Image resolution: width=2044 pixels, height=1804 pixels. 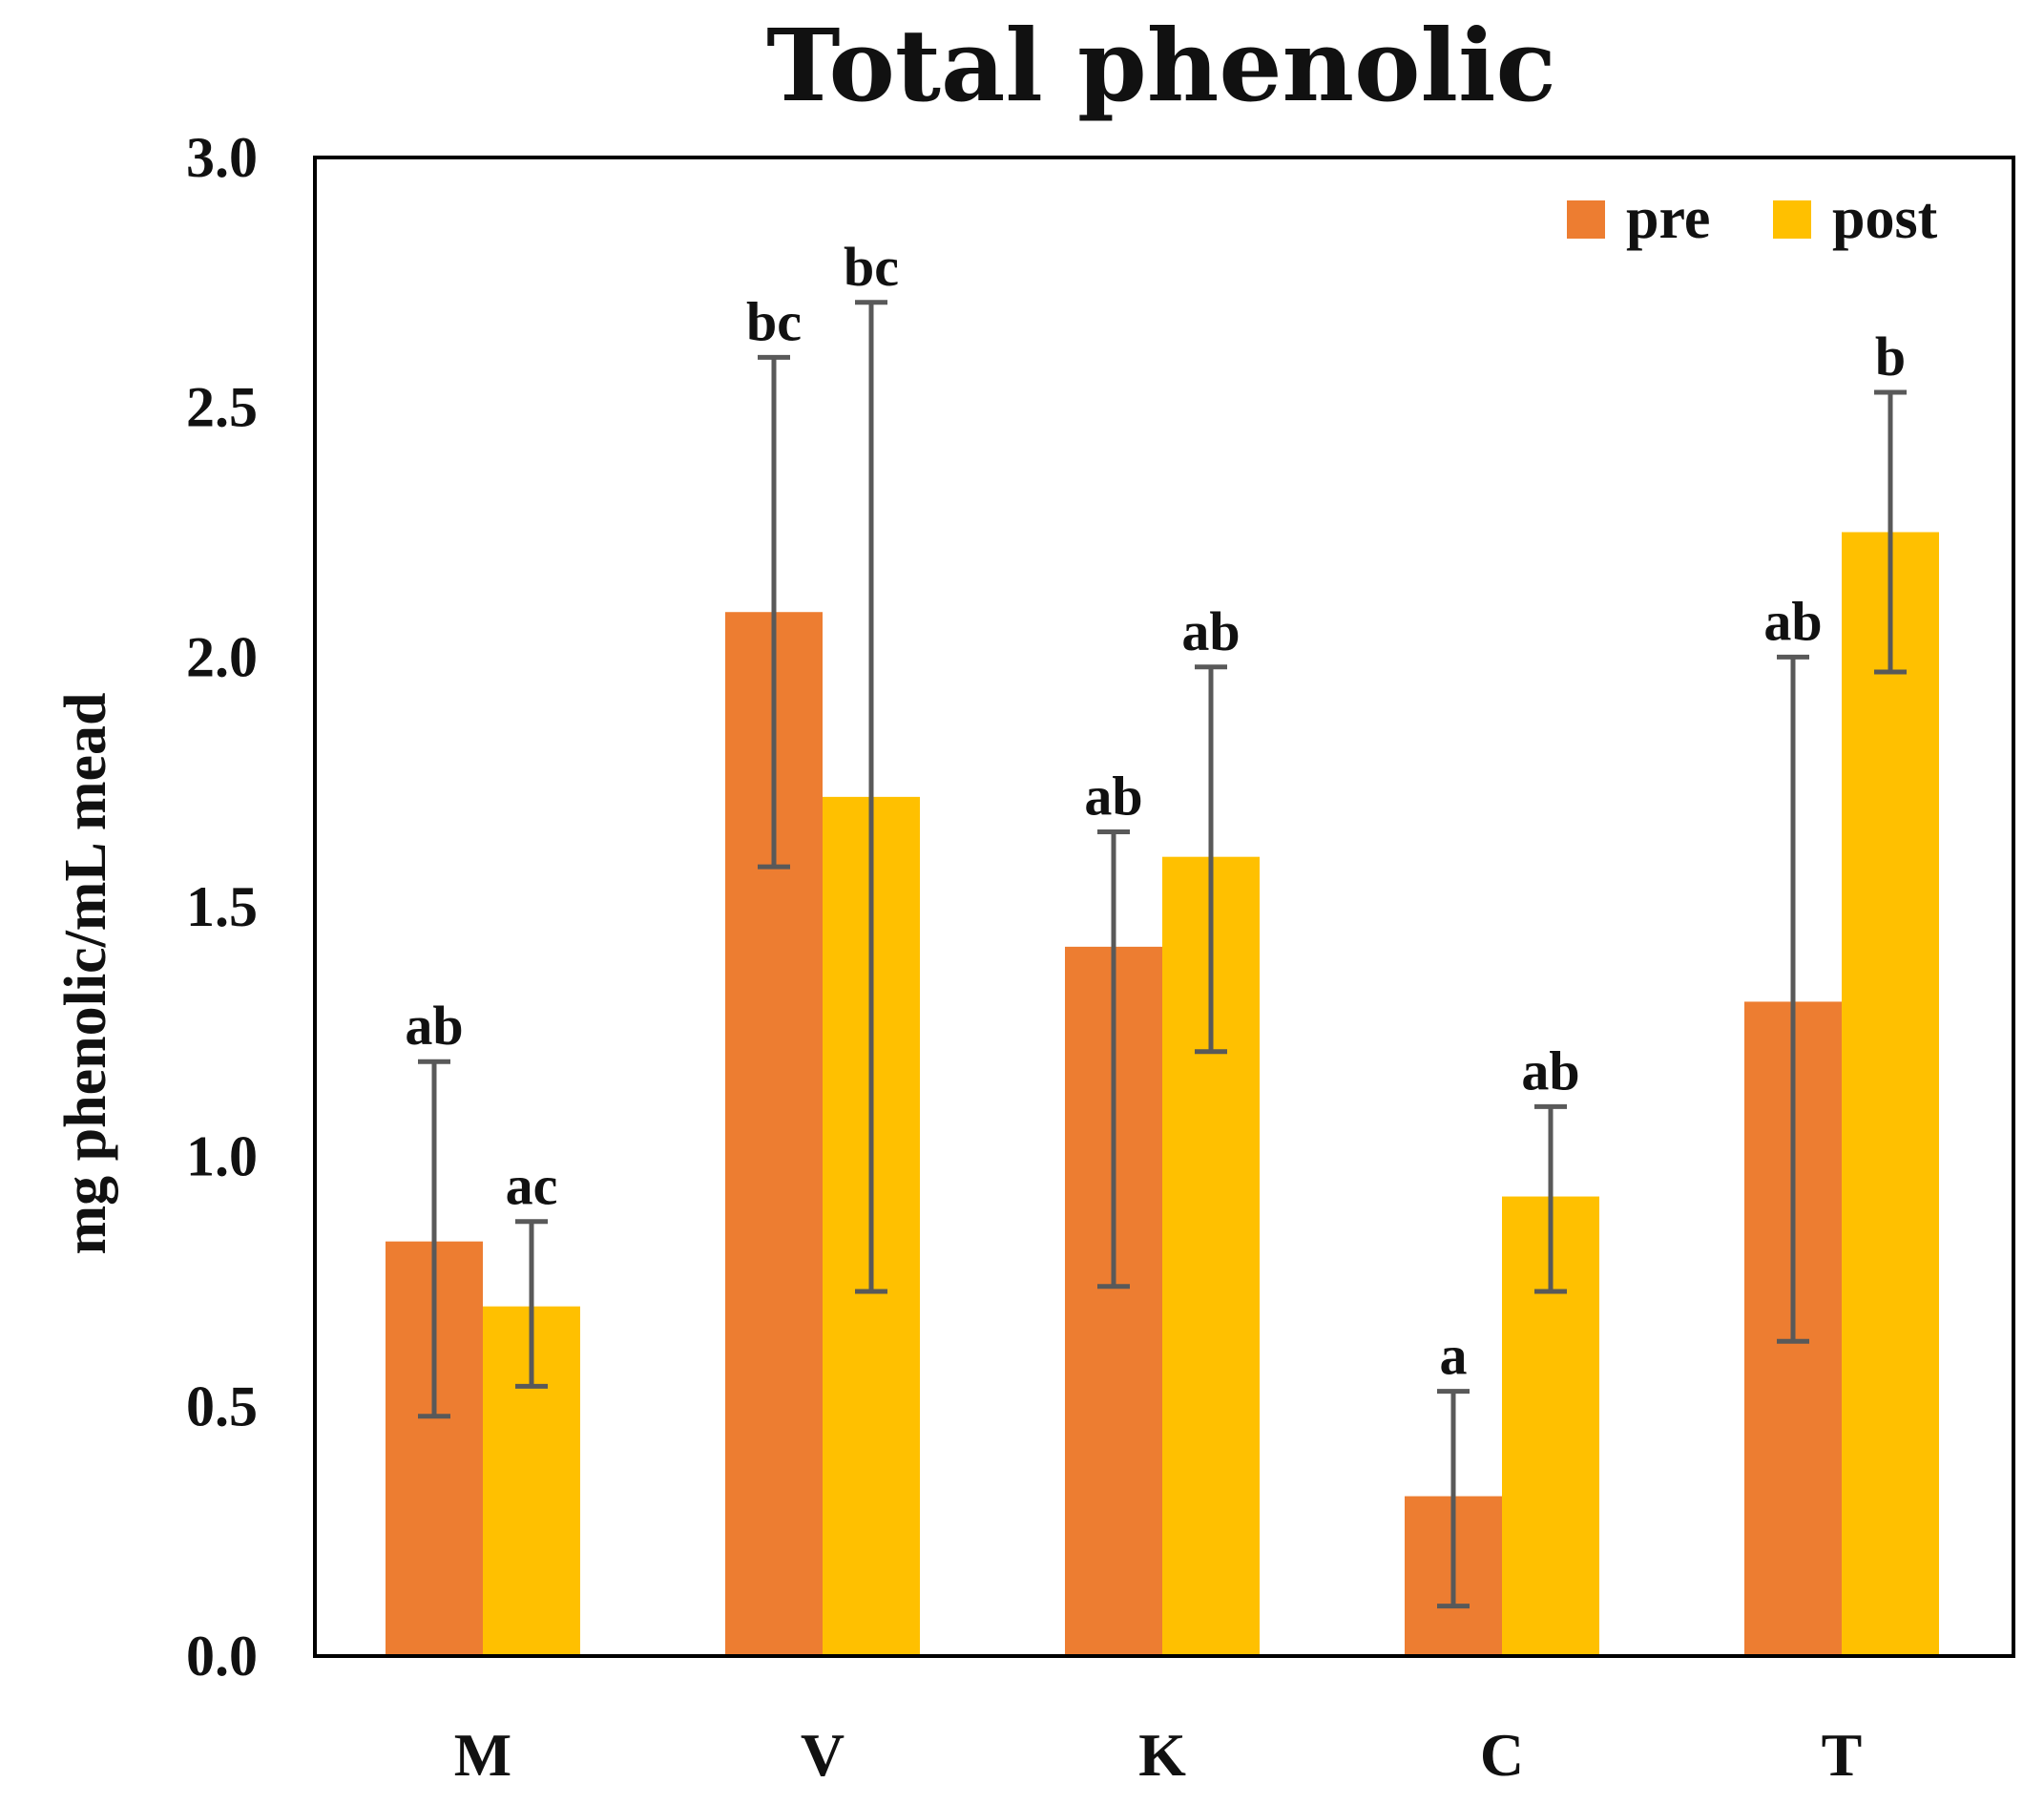 What do you see at coordinates (1586, 219) in the screenshot?
I see `legend-swatch-pre` at bounding box center [1586, 219].